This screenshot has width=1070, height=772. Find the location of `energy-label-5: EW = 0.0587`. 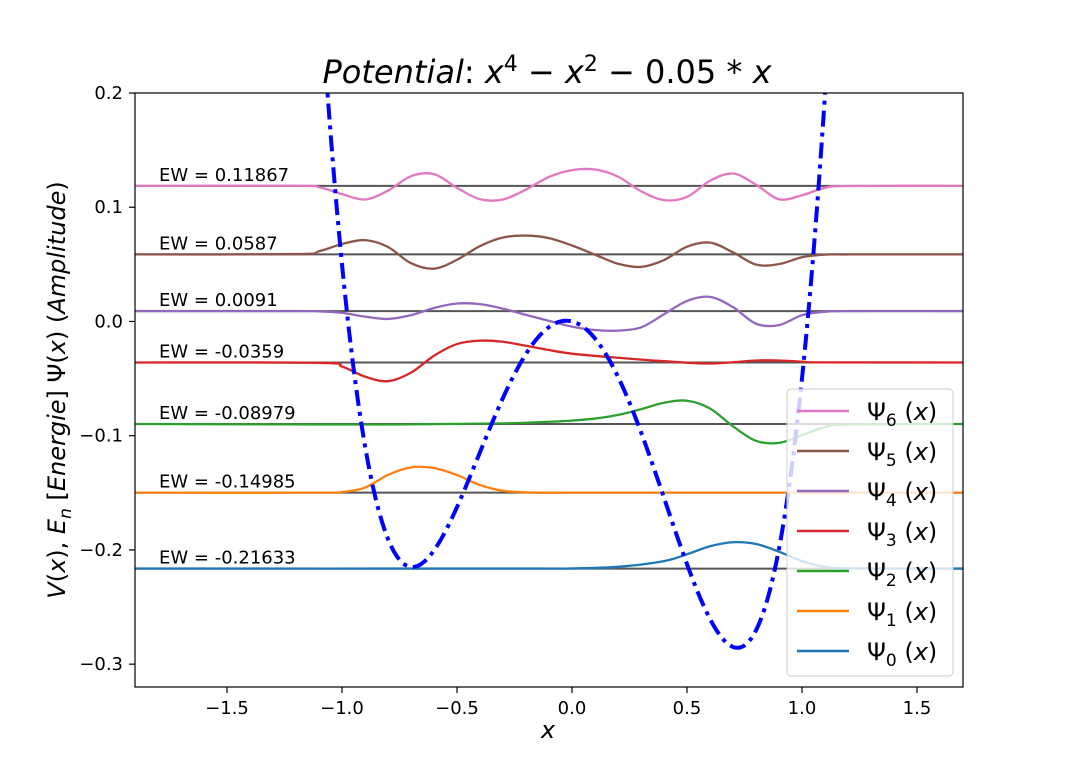

energy-label-5: EW = 0.0587 is located at coordinates (218, 243).